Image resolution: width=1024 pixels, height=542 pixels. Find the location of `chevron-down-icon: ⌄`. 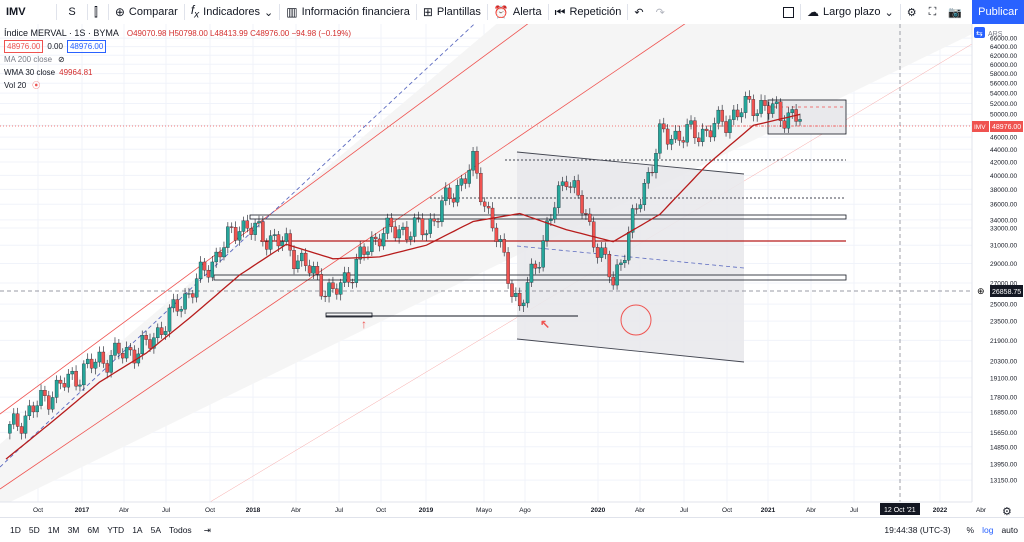

chevron-down-icon: ⌄ is located at coordinates (269, 12).